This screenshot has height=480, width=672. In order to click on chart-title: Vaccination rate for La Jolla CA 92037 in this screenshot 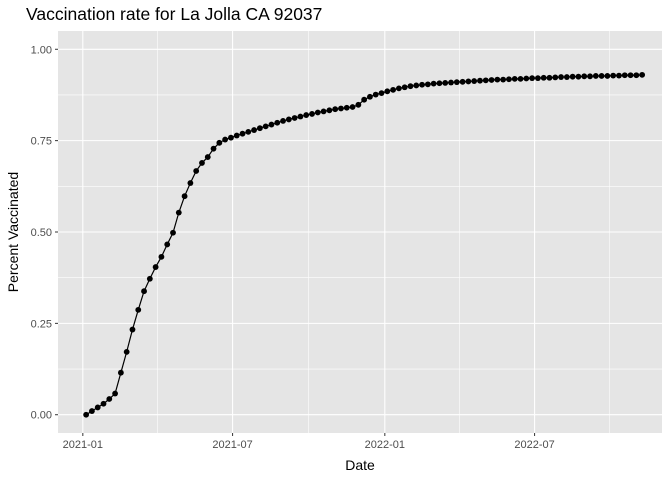, I will do `click(174, 14)`.